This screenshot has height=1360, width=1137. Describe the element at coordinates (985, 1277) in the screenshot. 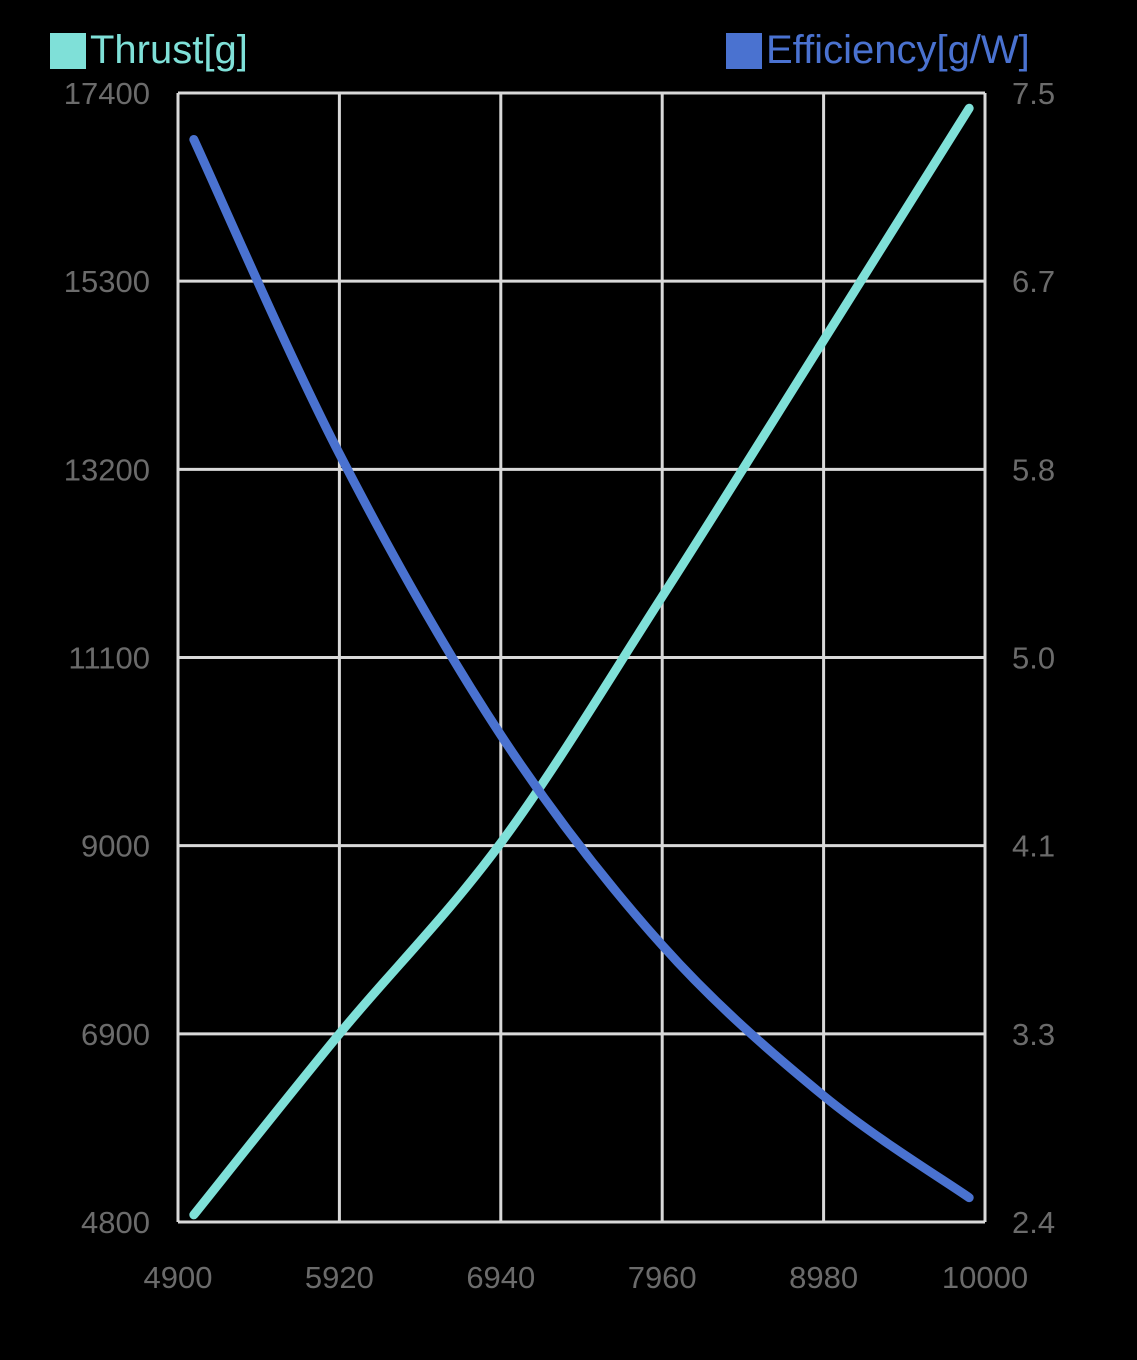

I see `x-tick-label: 10000` at that location.